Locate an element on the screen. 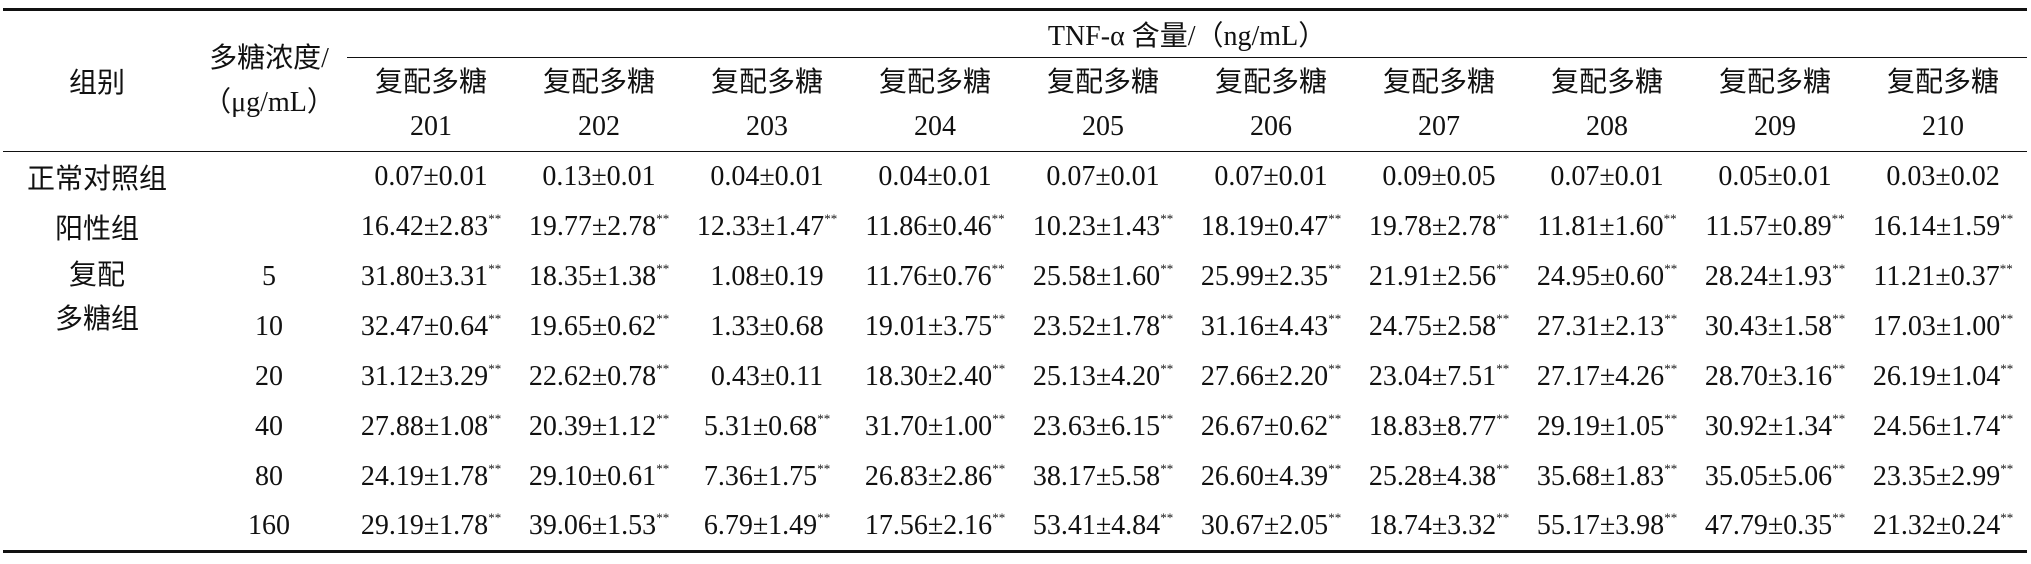  value-text: 11.86±0.46 is located at coordinates (928, 226).